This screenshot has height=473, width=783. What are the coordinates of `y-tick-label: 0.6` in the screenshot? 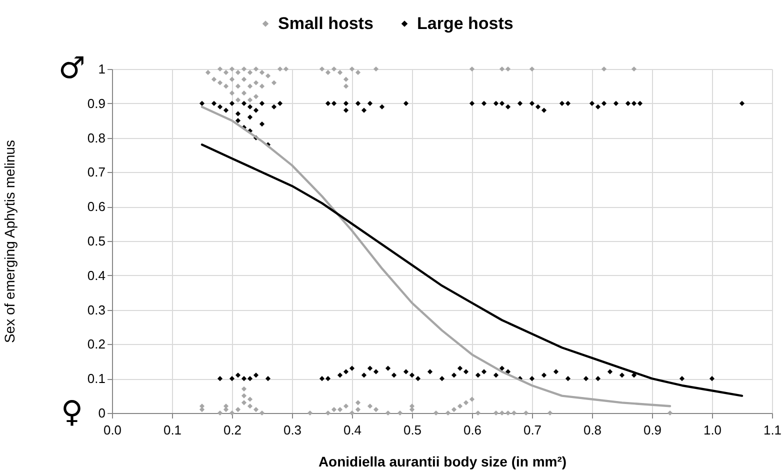 It's located at (96, 206).